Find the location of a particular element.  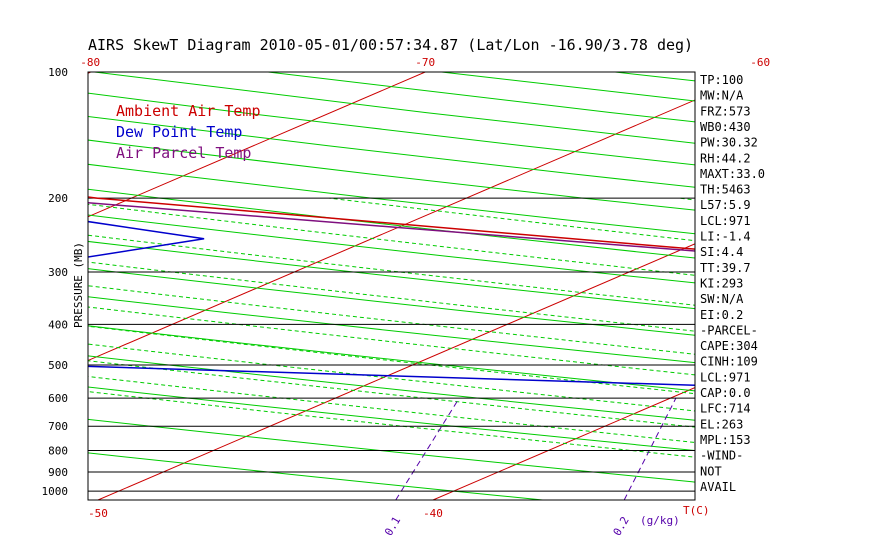

pressure-tick-label: 200 is located at coordinates (58, 198).